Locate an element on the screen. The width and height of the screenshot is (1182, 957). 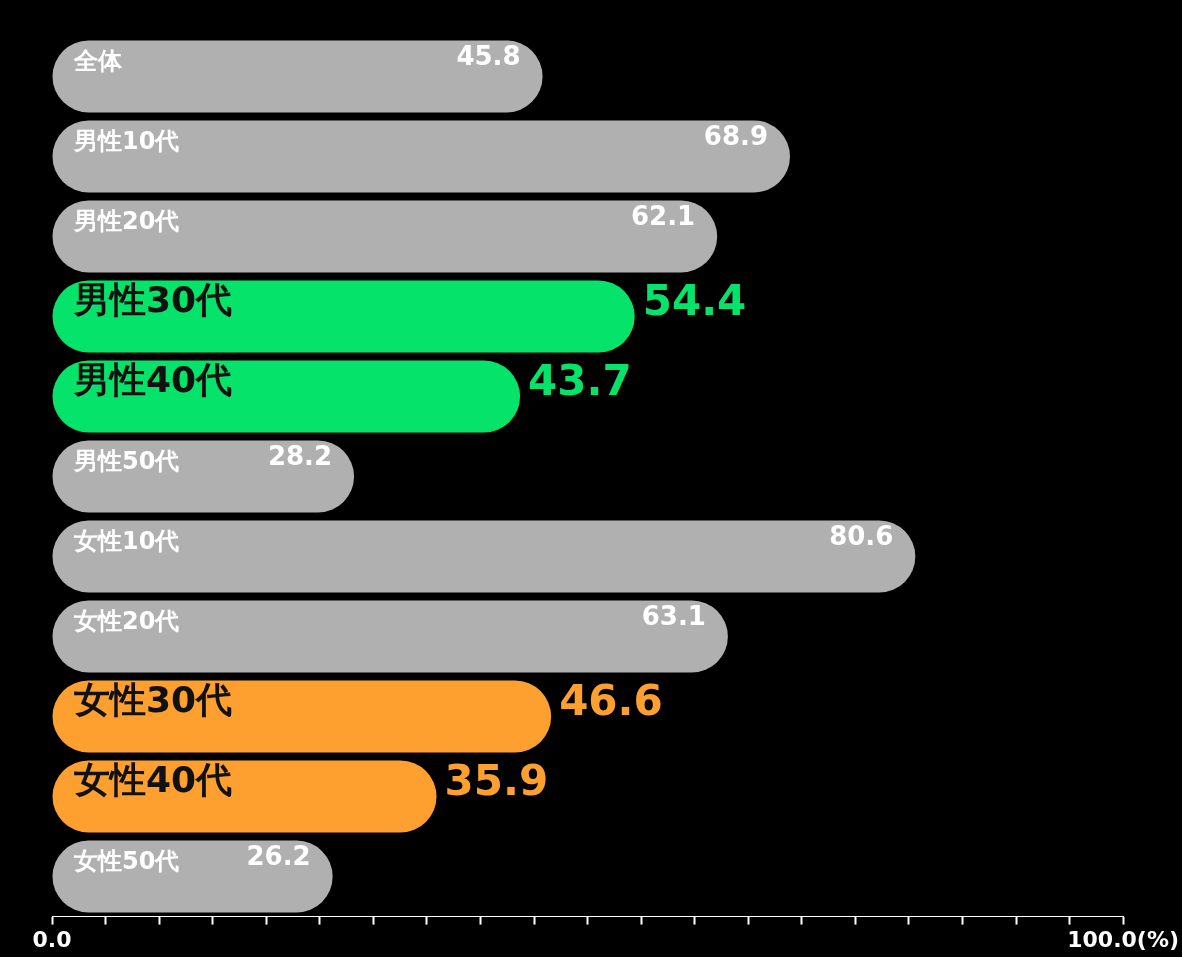
data-label: 45.8 is located at coordinates (488, 56).